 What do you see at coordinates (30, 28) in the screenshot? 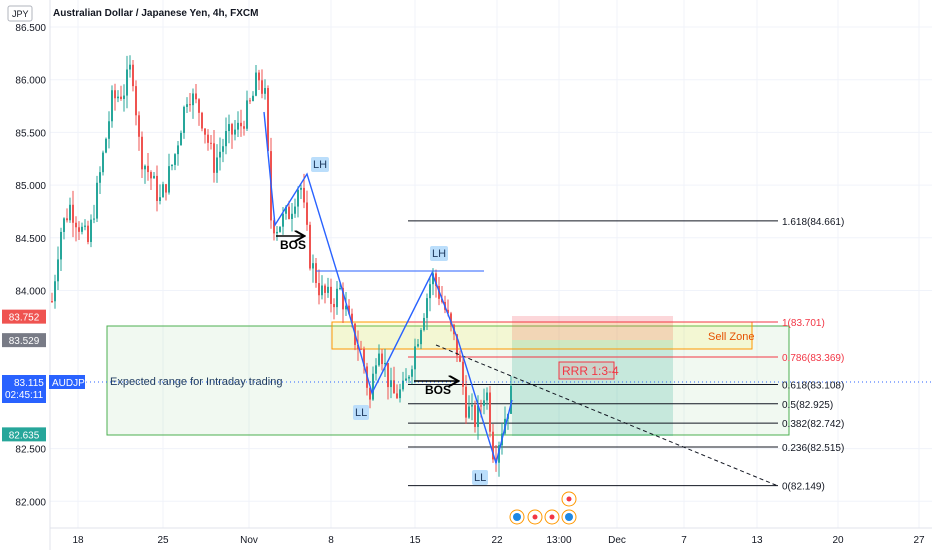
I see `y-tick-label-0: 86.500` at bounding box center [30, 28].